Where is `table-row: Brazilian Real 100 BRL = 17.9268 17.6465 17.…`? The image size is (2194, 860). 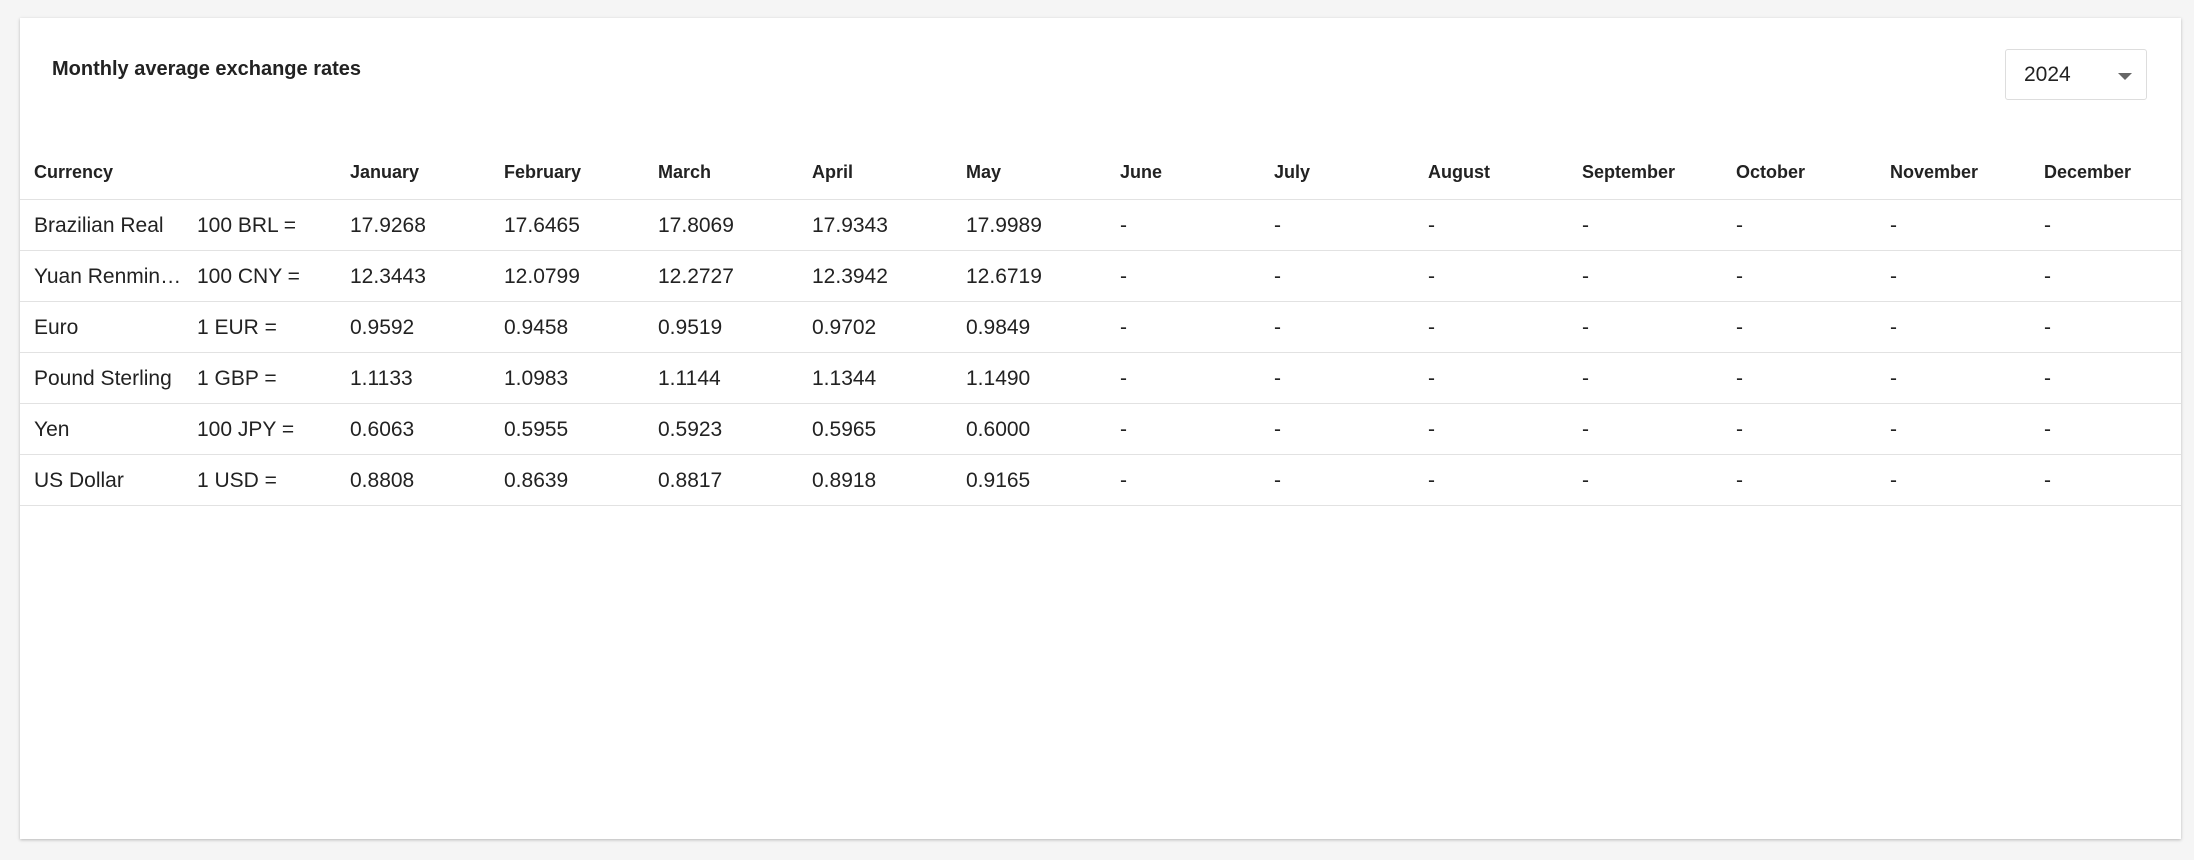 table-row: Brazilian Real 100 BRL = 17.9268 17.6465 17.… is located at coordinates (1100, 225).